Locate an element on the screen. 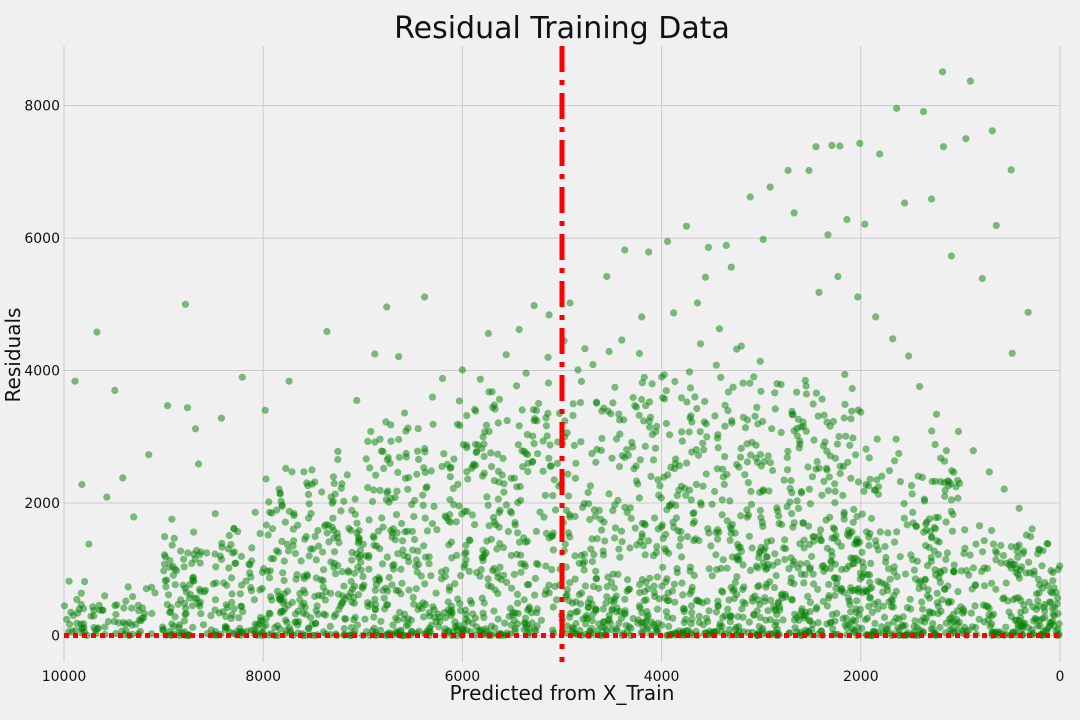  chart-title: Residual Training Data is located at coordinates (562, 28).